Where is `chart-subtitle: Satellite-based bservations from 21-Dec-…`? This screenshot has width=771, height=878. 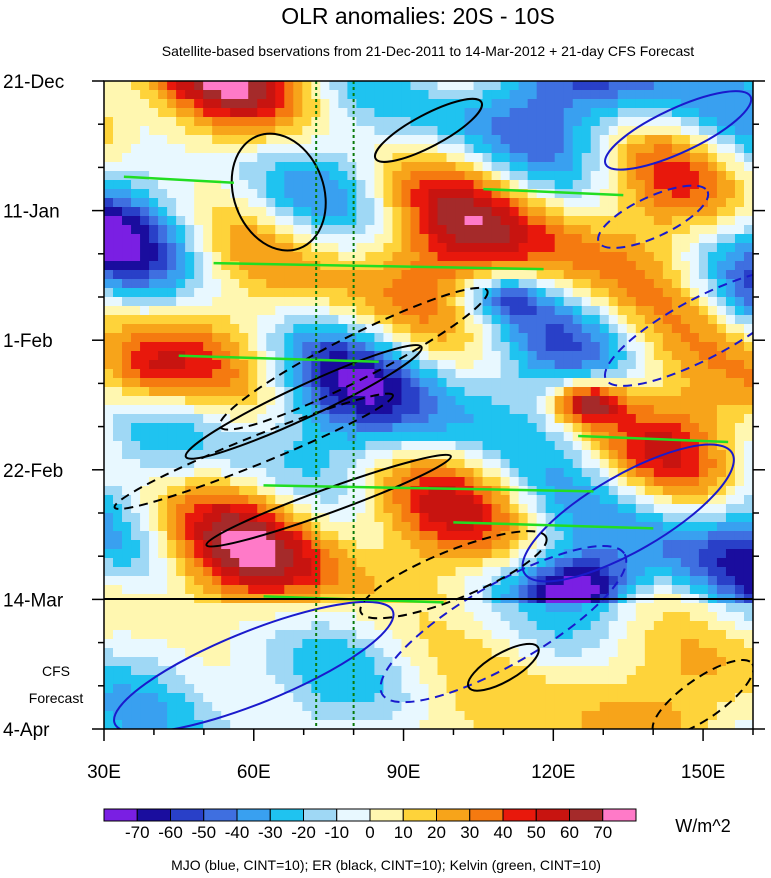 chart-subtitle: Satellite-based bservations from 21-Dec-… is located at coordinates (428, 51).